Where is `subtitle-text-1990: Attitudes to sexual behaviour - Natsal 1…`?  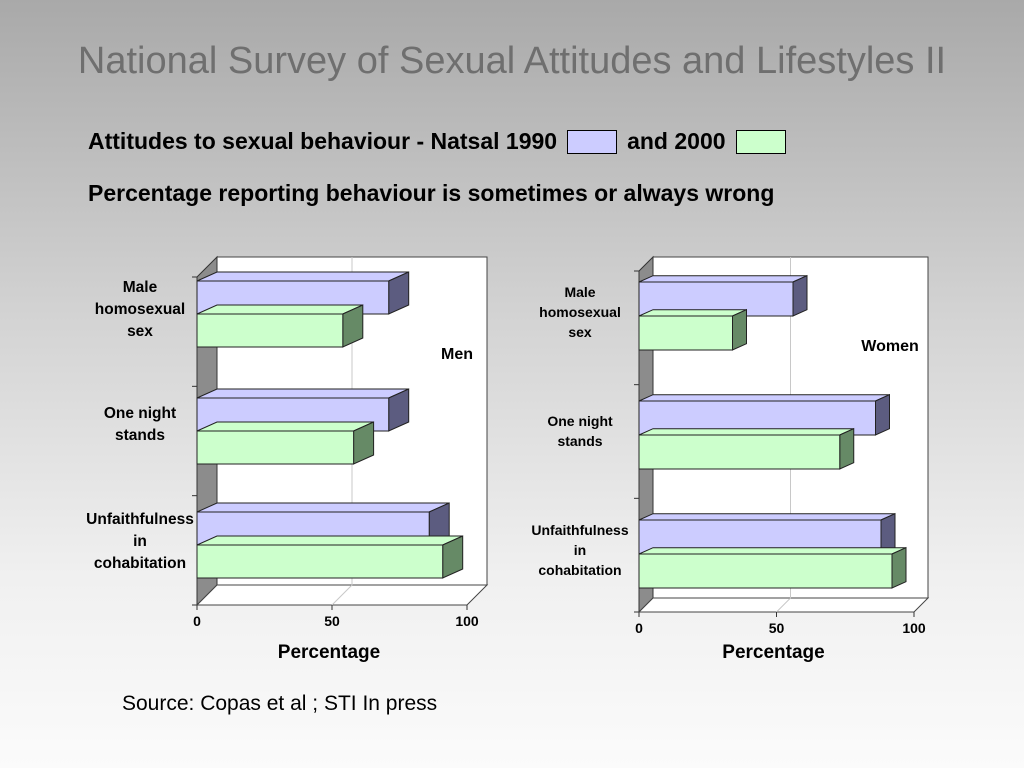
subtitle-text-1990: Attitudes to sexual behaviour - Natsal 1… is located at coordinates (323, 141).